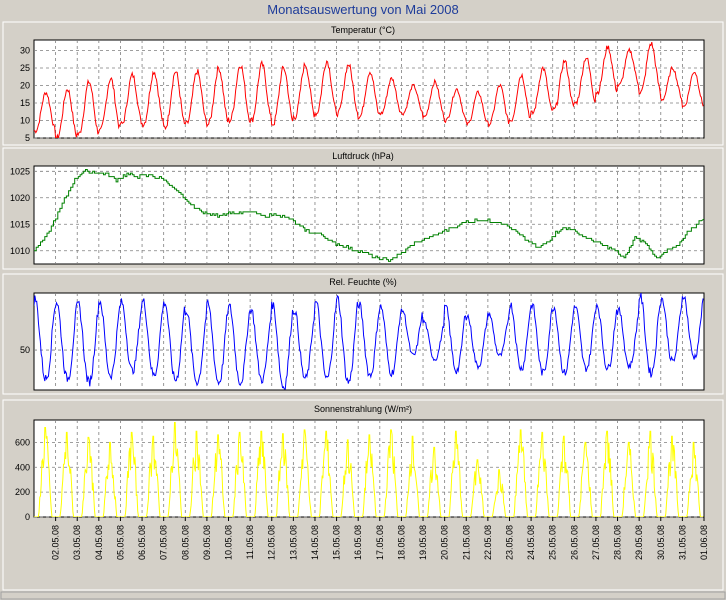 The width and height of the screenshot is (726, 600). What do you see at coordinates (27, 138) in the screenshot?
I see `y-tick-label: 5` at bounding box center [27, 138].